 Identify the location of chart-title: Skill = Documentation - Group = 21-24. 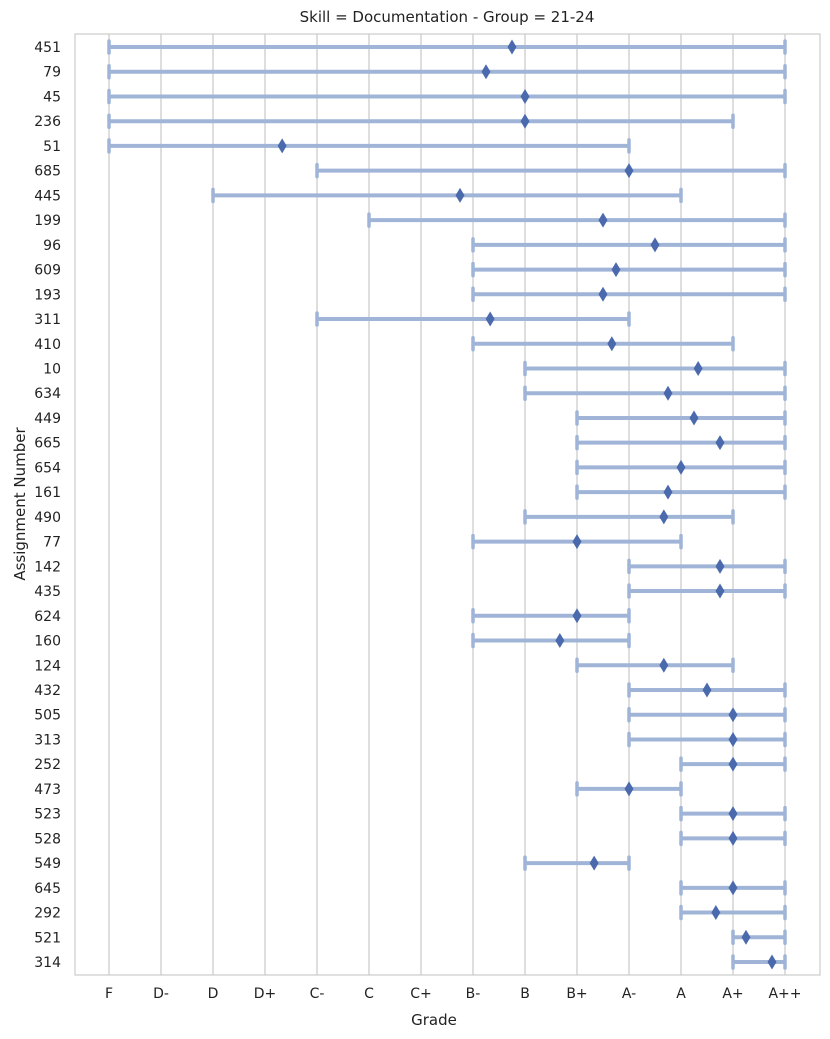
(447, 17).